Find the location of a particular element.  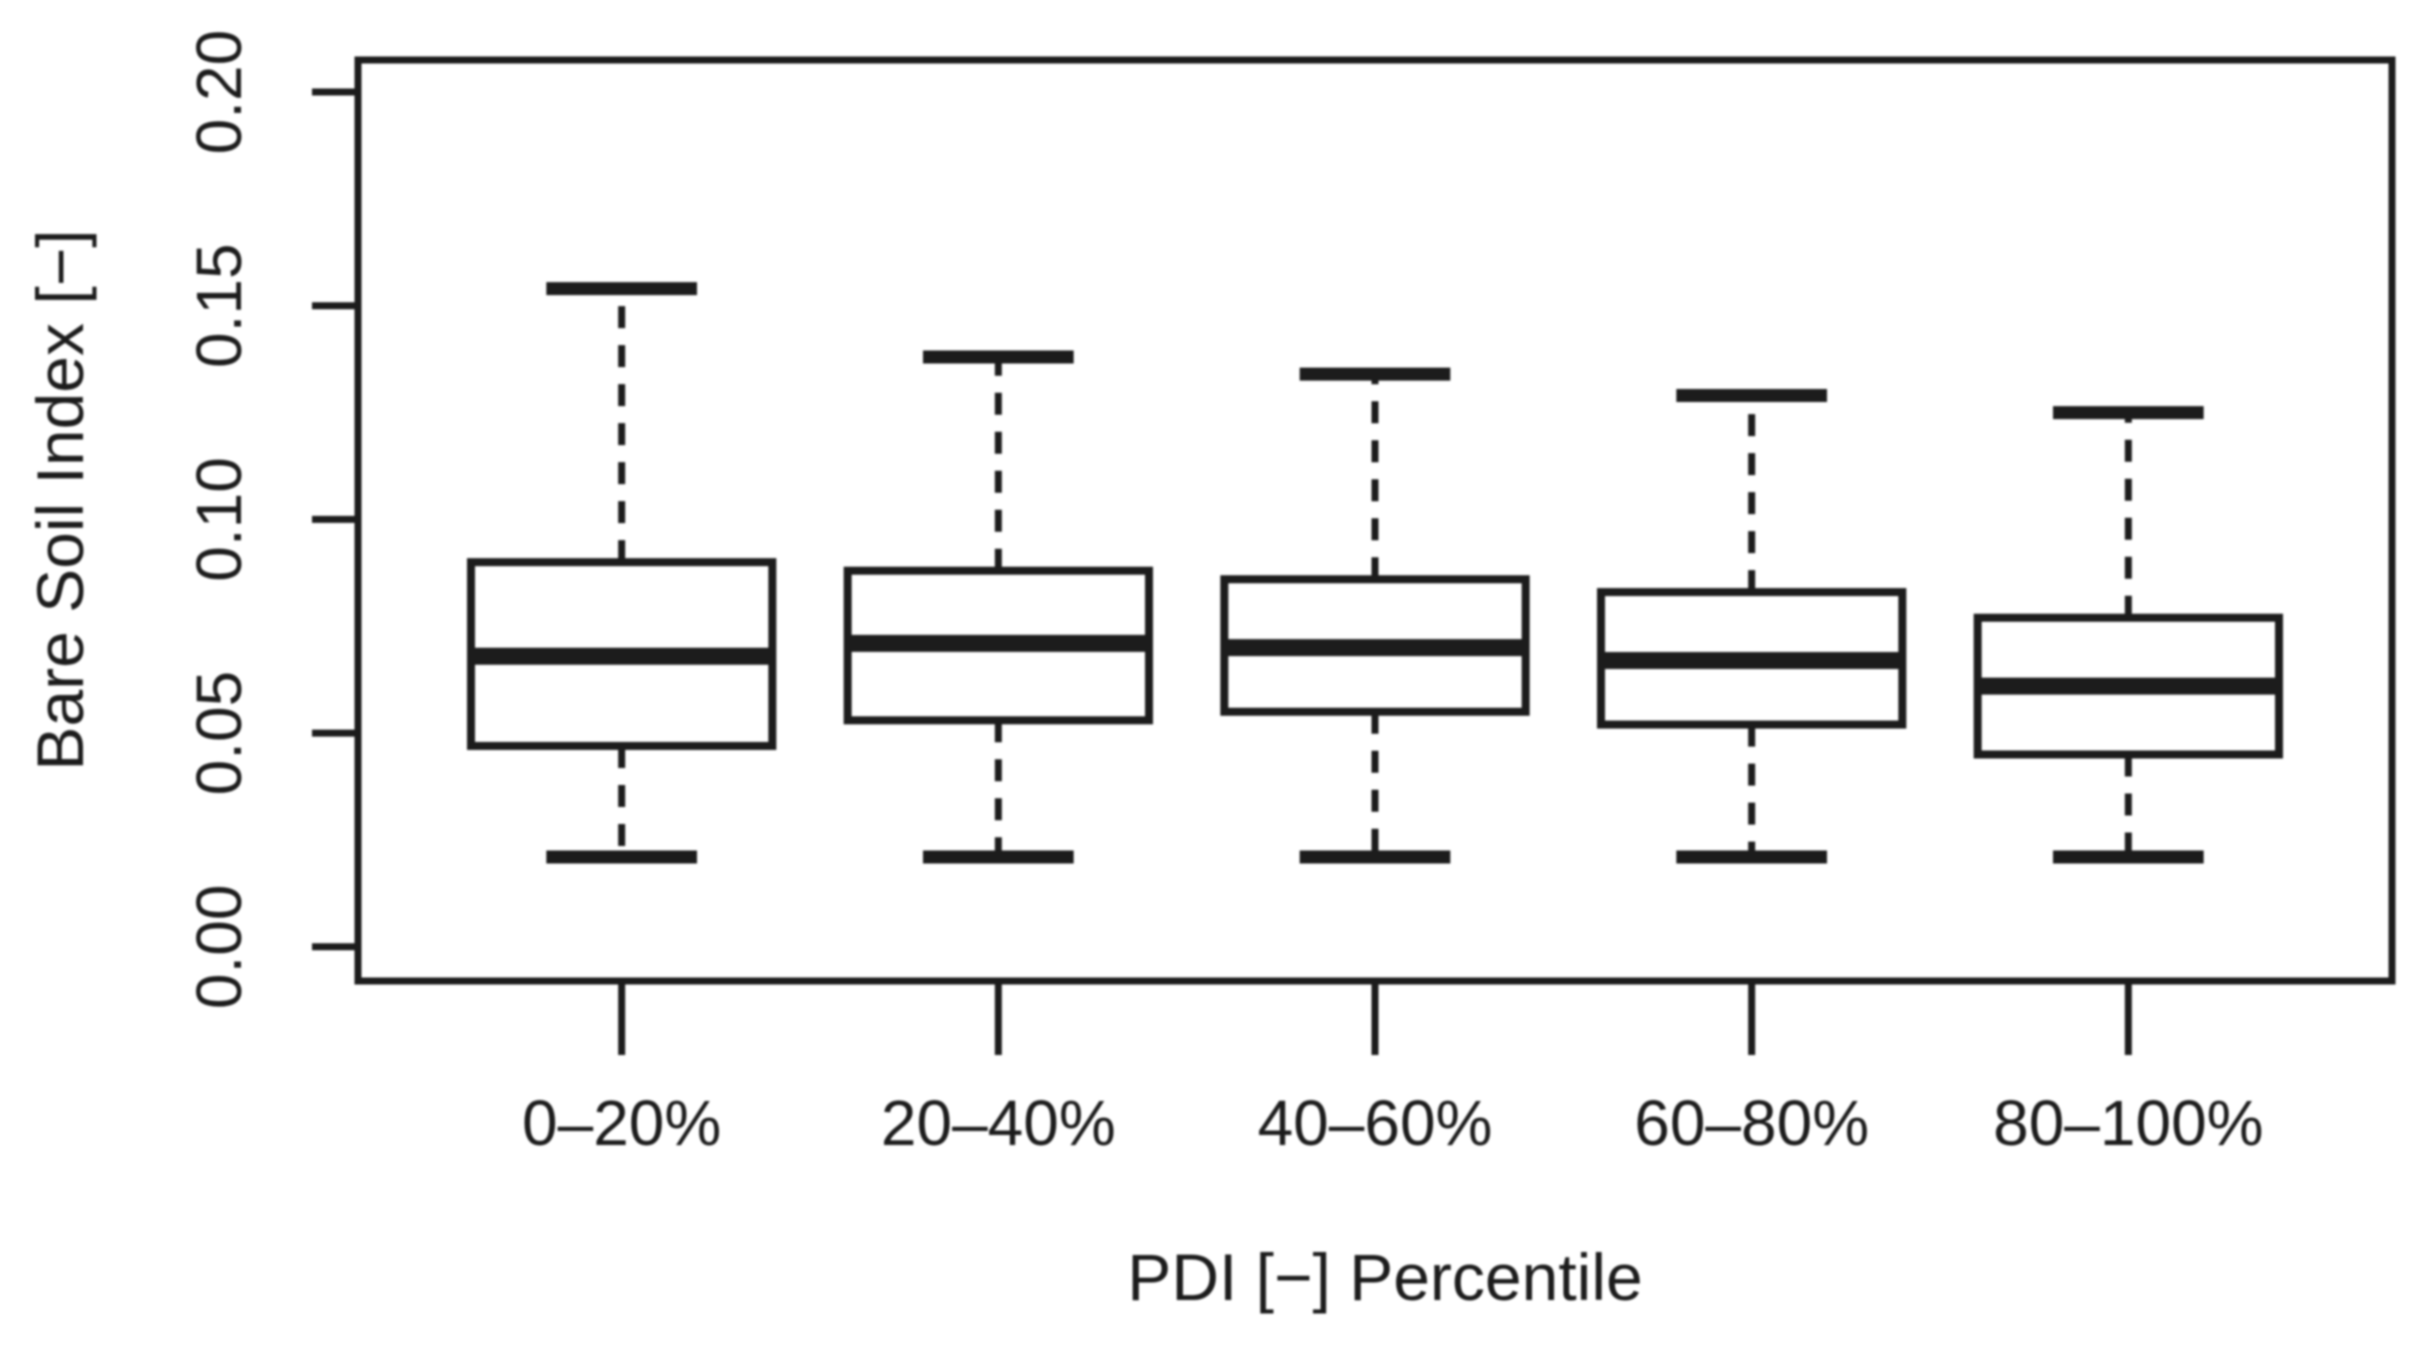

x-tick-label: 20–40% is located at coordinates (998, 1123).